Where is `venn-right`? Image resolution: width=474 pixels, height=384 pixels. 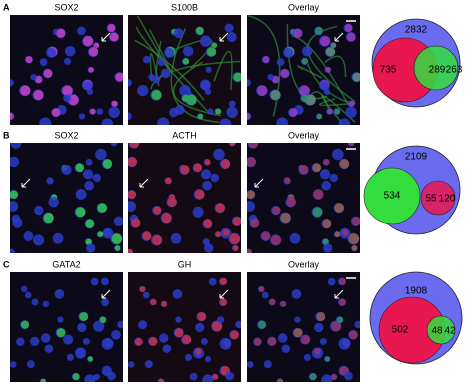
venn-right is located at coordinates (436, 68).